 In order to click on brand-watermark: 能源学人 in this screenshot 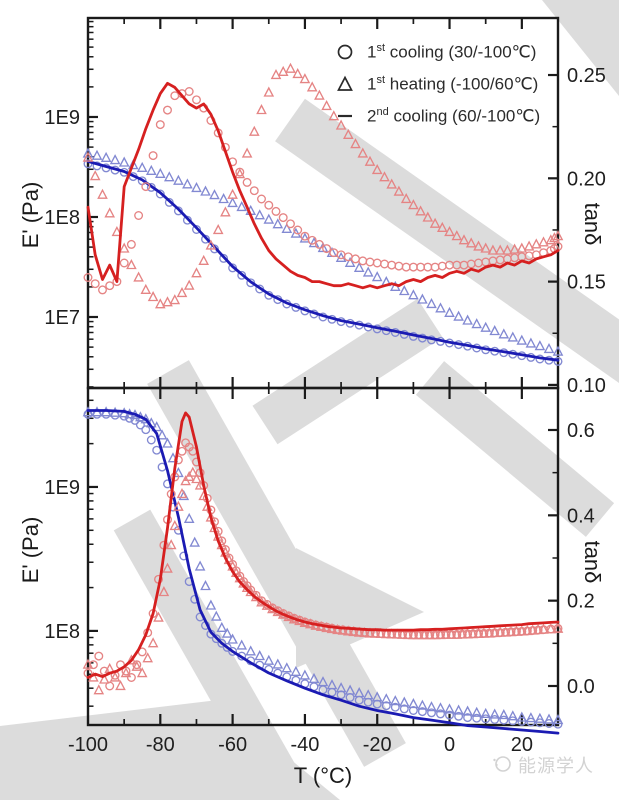, I will do `click(543, 765)`.